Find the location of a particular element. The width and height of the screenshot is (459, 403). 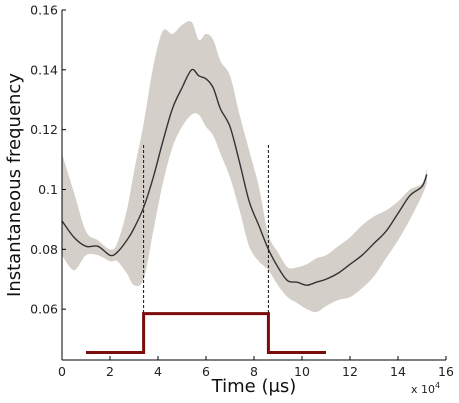

x-tick-label-6: 12 is located at coordinates (350, 371).